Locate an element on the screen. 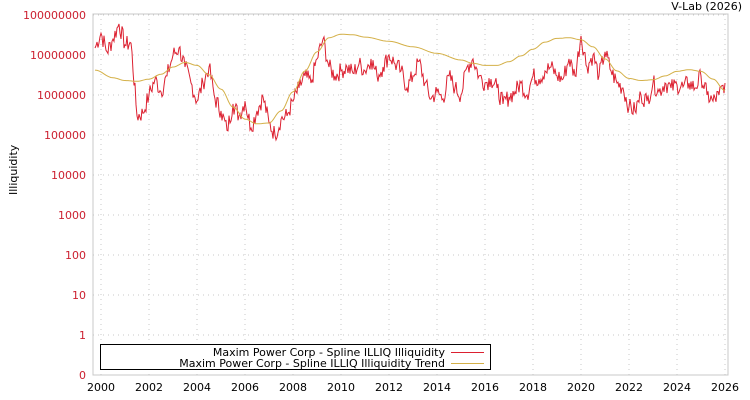 The image size is (750, 400). x-tick-label: 2014 is located at coordinates (437, 387).